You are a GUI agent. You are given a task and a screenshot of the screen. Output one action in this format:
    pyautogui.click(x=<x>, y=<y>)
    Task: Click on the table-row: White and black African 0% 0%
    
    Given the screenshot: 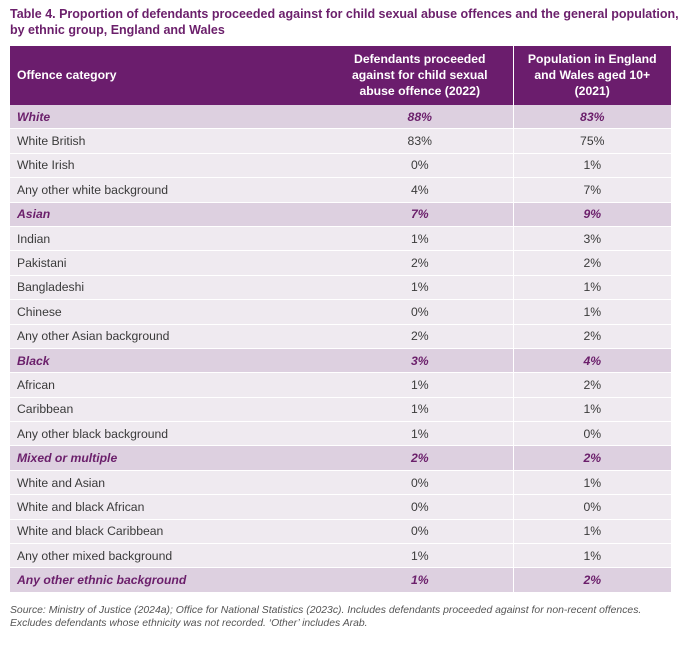 What is the action you would take?
    pyautogui.click(x=340, y=507)
    